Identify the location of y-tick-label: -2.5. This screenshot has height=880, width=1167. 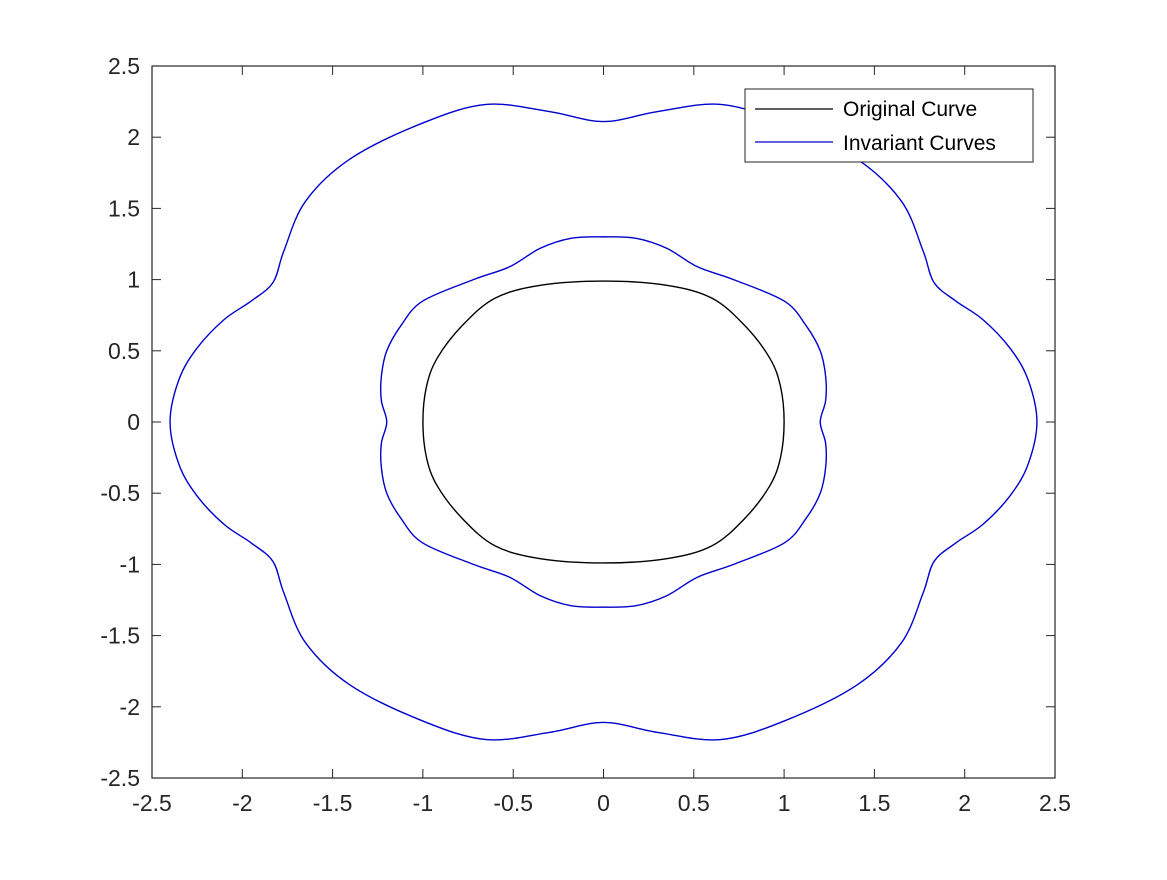
(120, 778).